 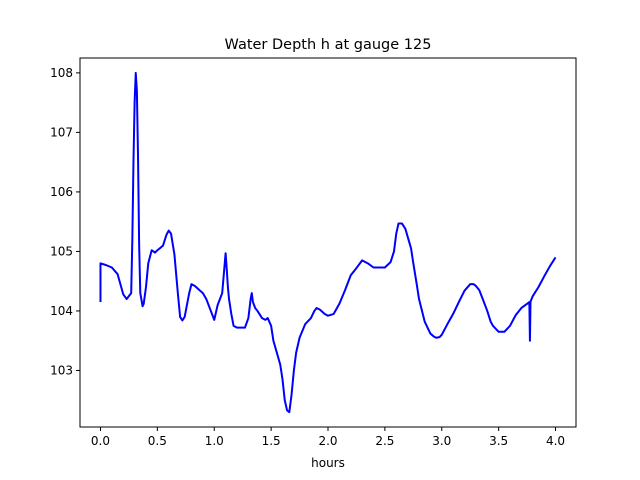 I want to click on x-tick-label: 1.0, so click(x=214, y=441).